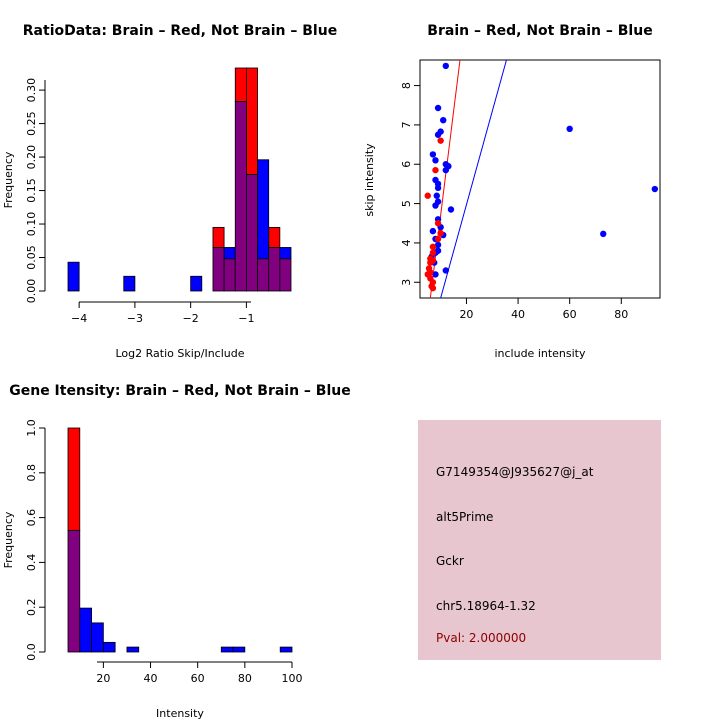  What do you see at coordinates (486, 606) in the screenshot?
I see `genomic-location: chr5.18964-1.32` at bounding box center [486, 606].